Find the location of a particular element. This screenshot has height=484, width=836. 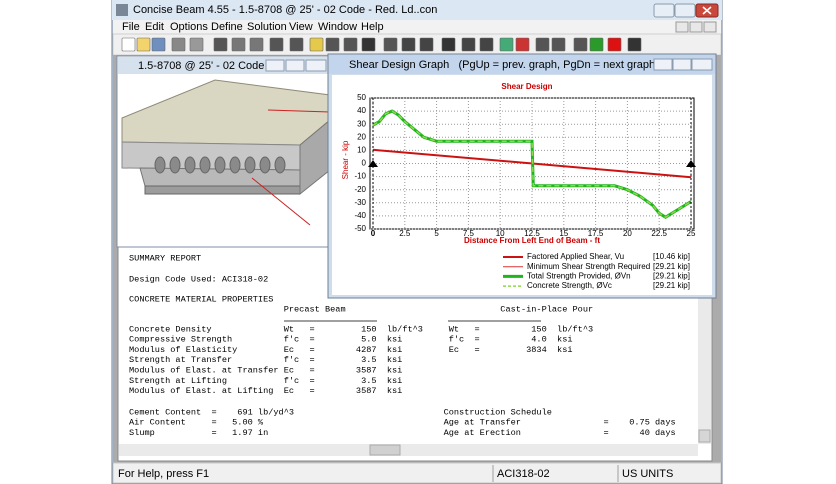

child-close is located at coordinates (710, 27).